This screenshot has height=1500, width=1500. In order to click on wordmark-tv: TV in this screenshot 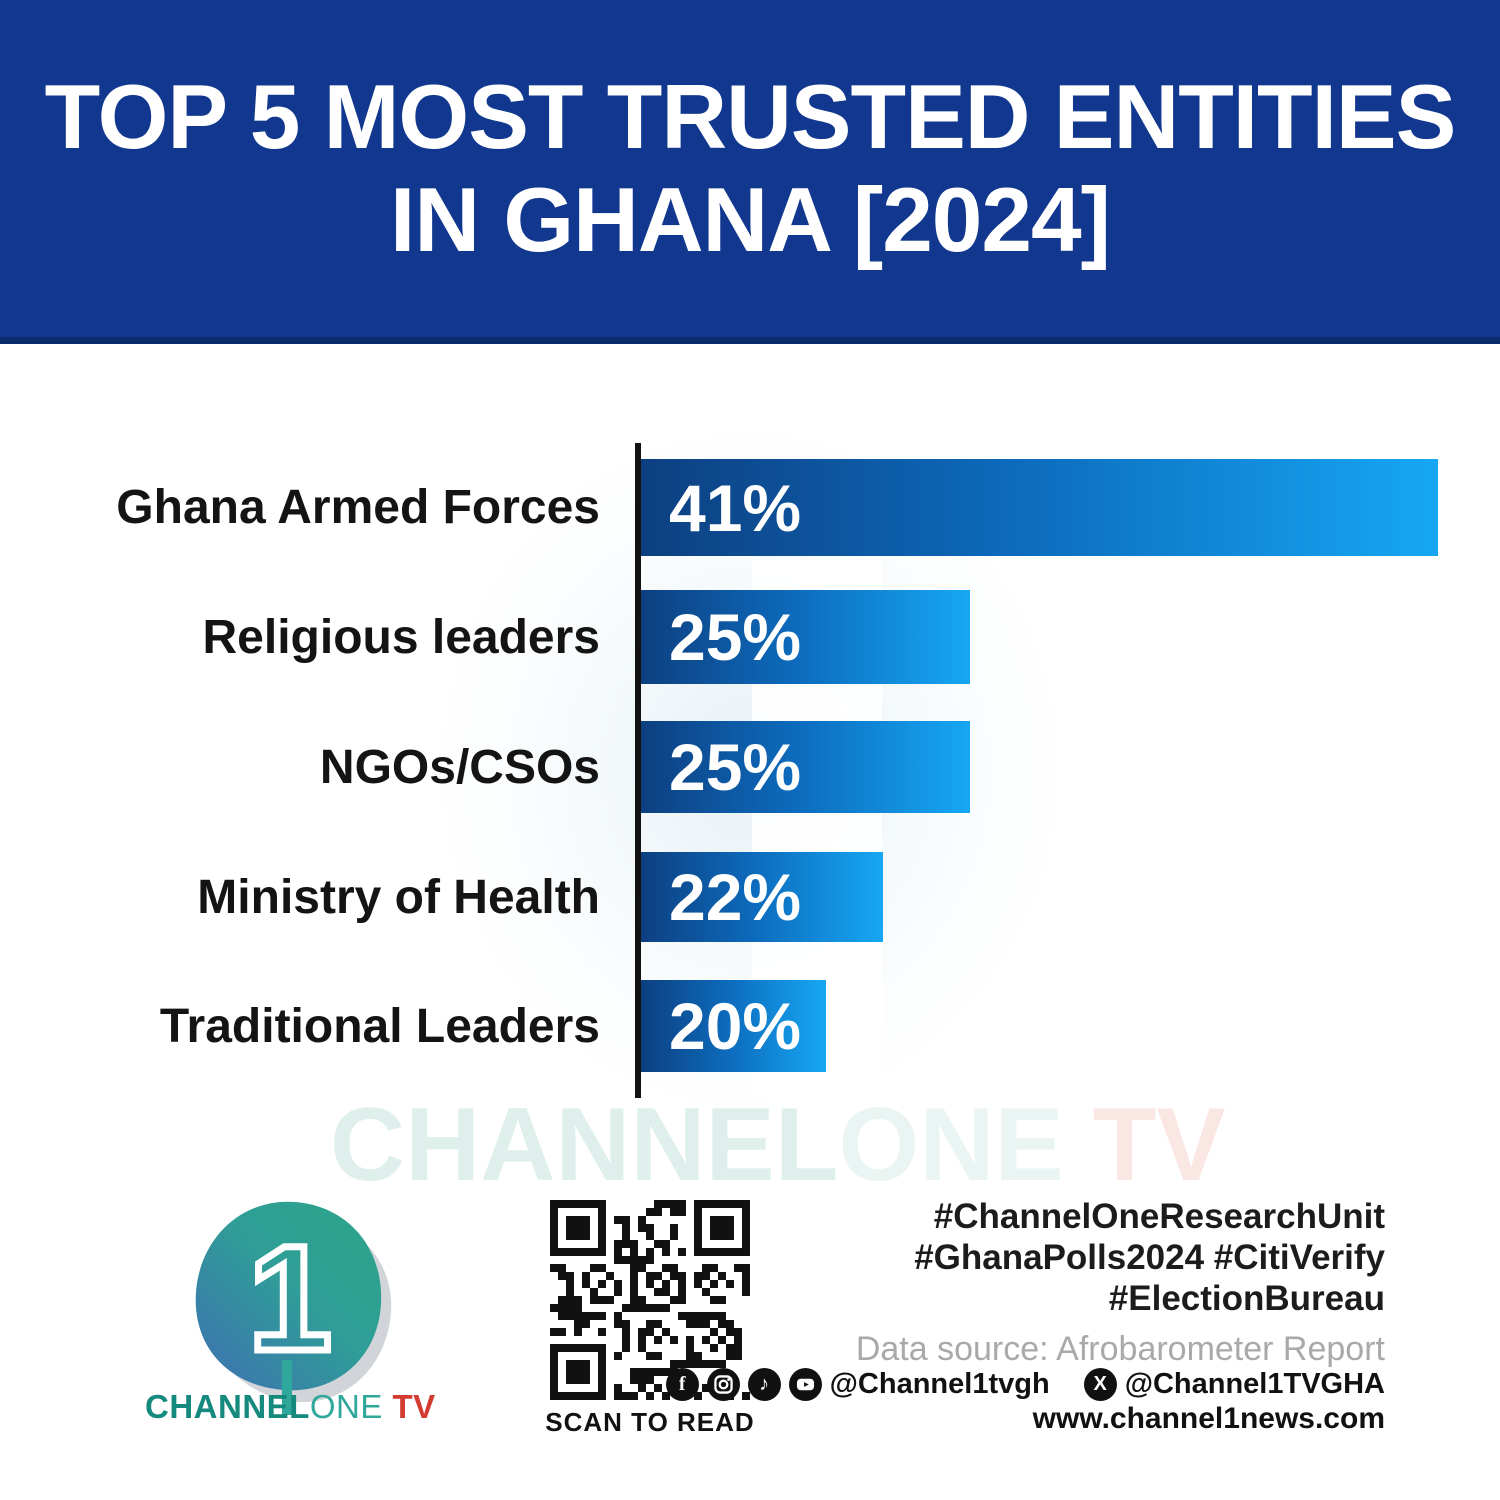, I will do `click(409, 1406)`.